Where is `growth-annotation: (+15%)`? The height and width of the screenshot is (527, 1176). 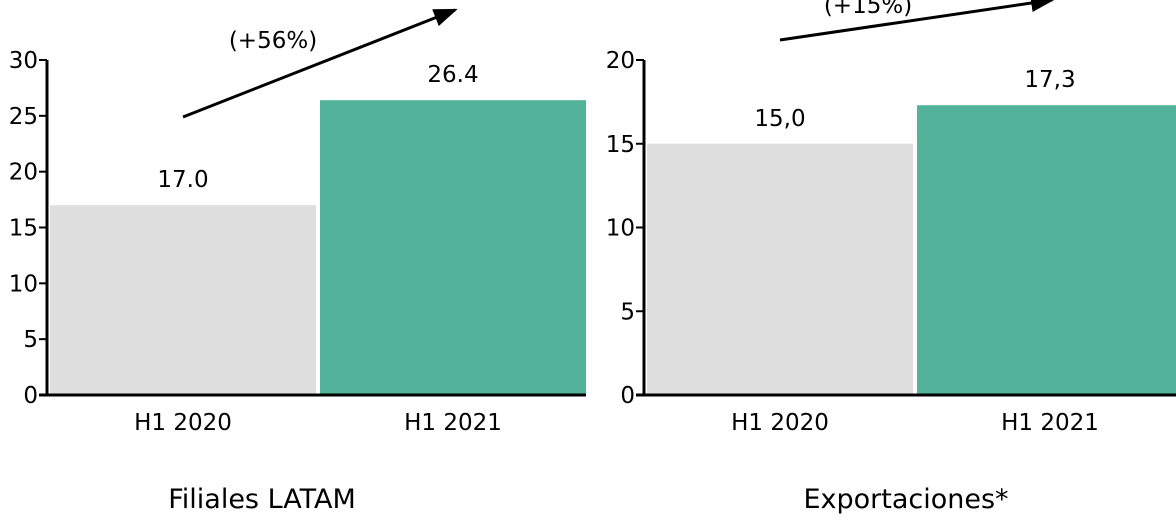 growth-annotation: (+15%) is located at coordinates (868, 9).